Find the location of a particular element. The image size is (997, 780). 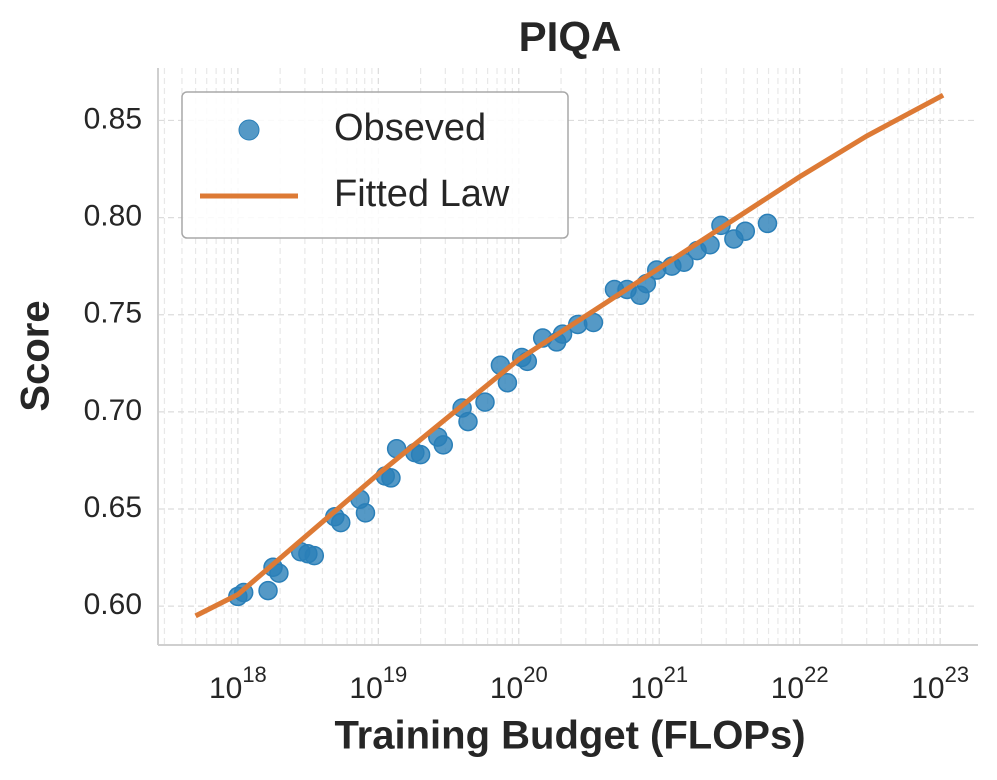

legend-label: Obseved is located at coordinates (410, 128).